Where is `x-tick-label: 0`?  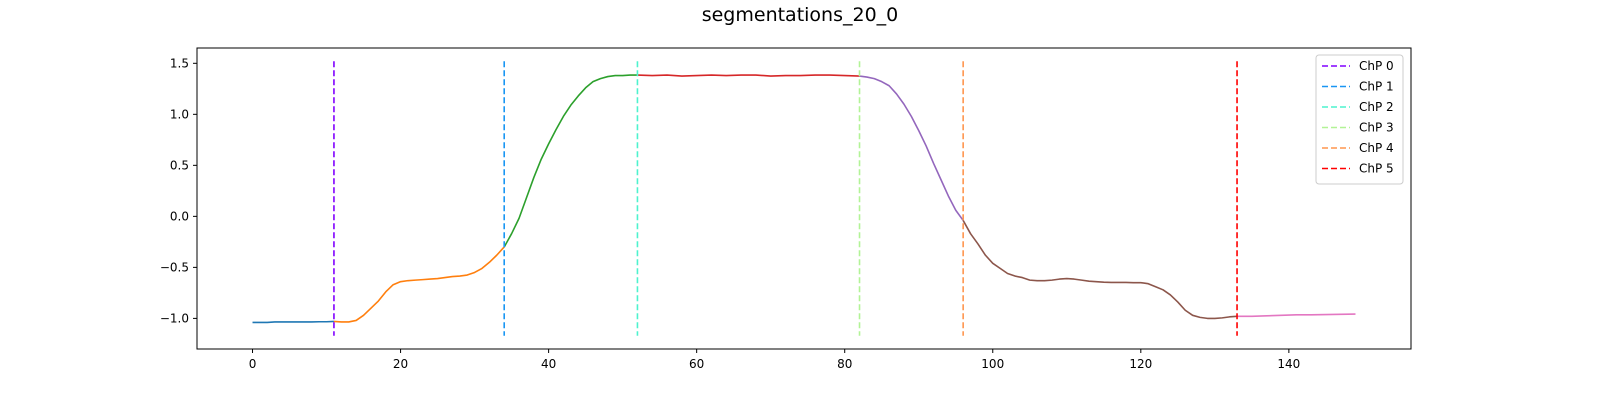 x-tick-label: 0 is located at coordinates (253, 364).